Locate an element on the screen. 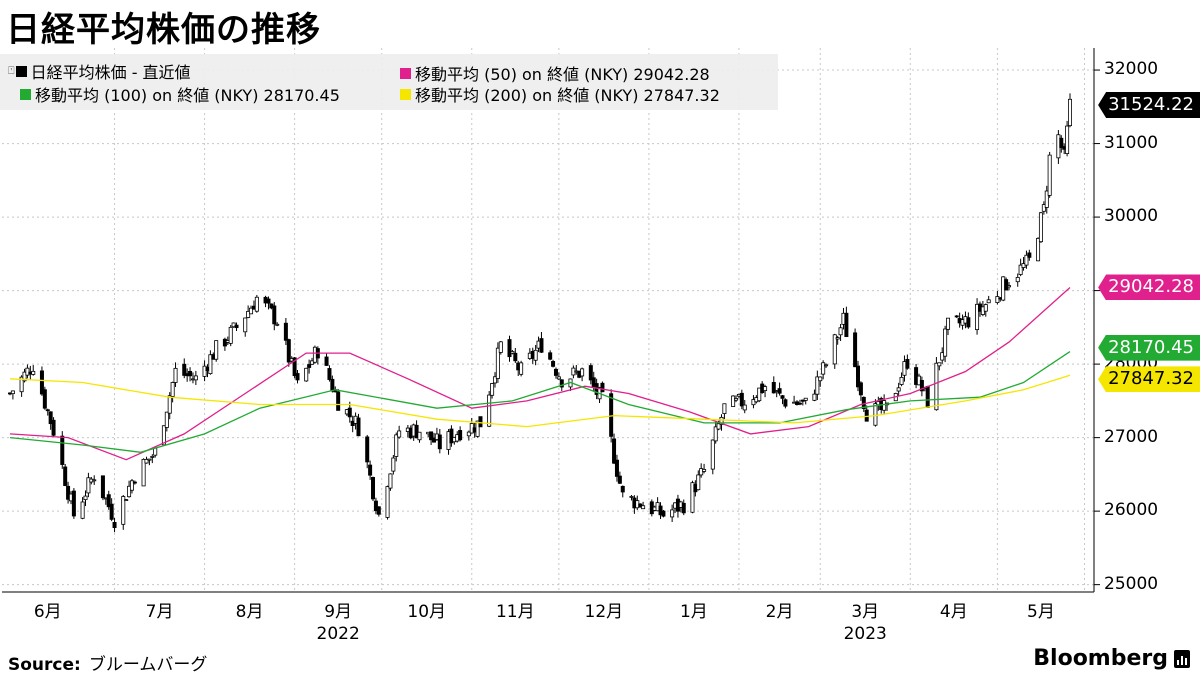 This screenshot has width=1200, height=675. legend-label: 移動平均 (100) on 終値 (NKY) 28170.45 is located at coordinates (187, 95).